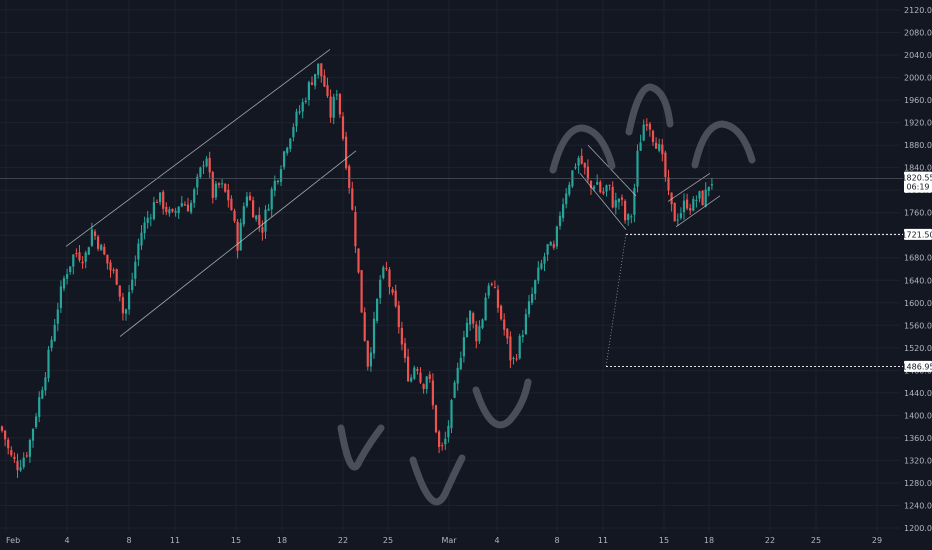 This screenshot has height=550, width=932. Describe the element at coordinates (918, 348) in the screenshot. I see `y-tick-label: 1520.00` at that location.